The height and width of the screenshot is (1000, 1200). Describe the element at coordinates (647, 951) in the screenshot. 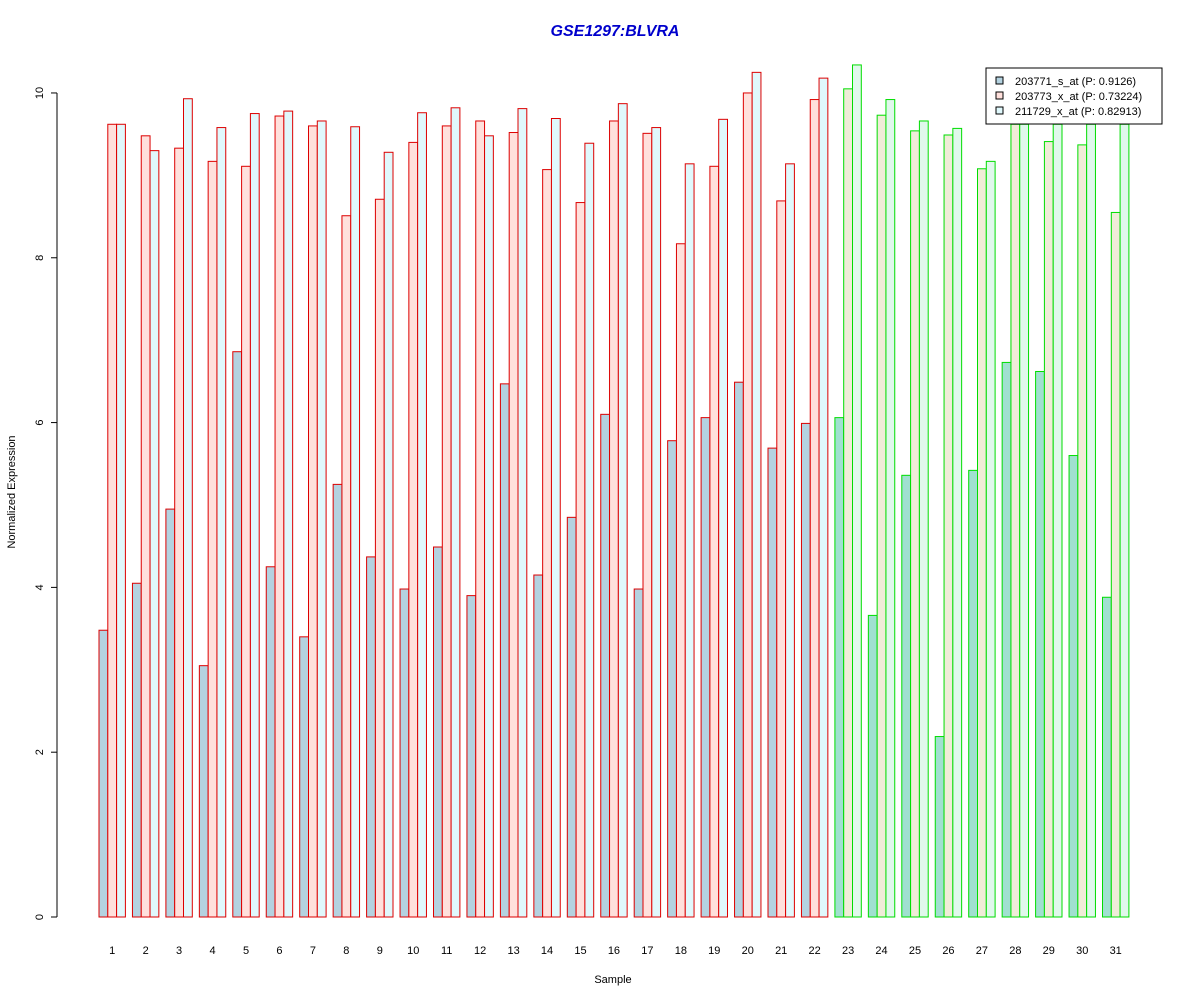

I see `x-tick-label: 17` at that location.